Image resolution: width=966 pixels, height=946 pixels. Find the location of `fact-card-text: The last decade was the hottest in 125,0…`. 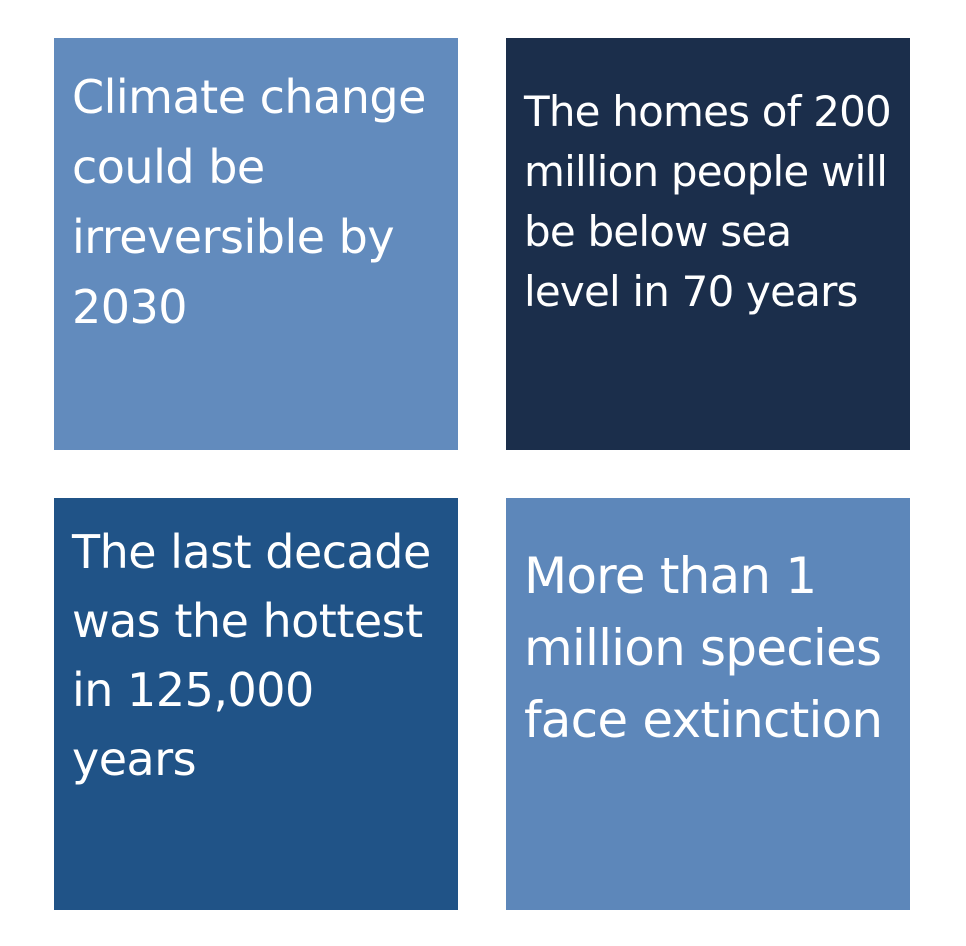

fact-card-text: The last decade was the hottest in 125,0… is located at coordinates (251, 655).